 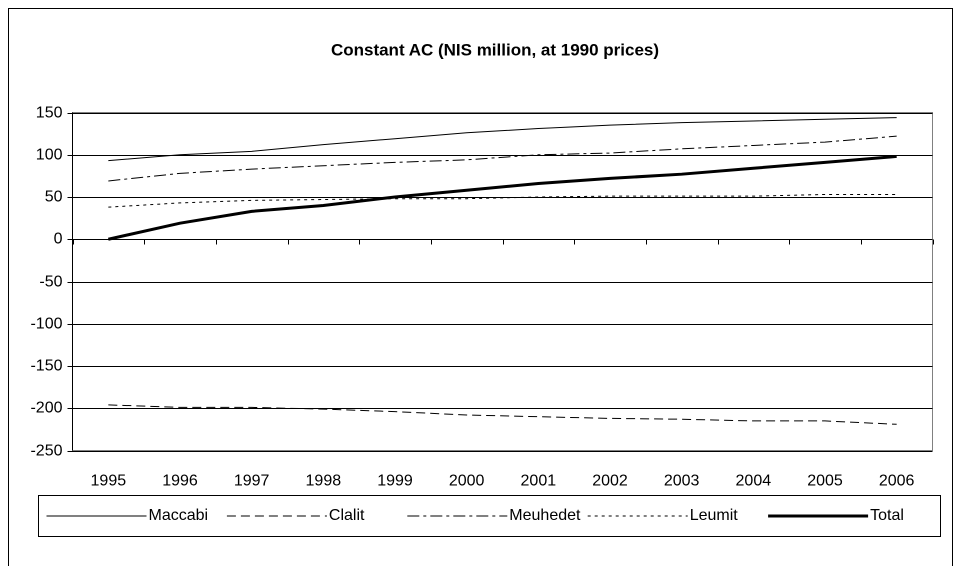 I want to click on x-tick-label: 1995, so click(x=109, y=481).